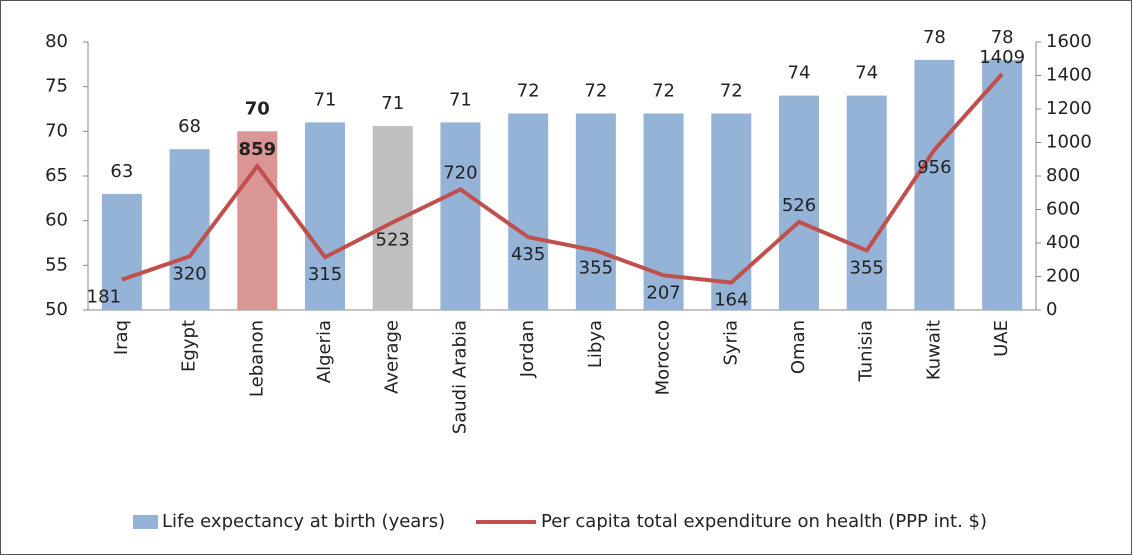 The image size is (1133, 556). Describe the element at coordinates (934, 167) in the screenshot. I see `line-value-label: 956` at that location.